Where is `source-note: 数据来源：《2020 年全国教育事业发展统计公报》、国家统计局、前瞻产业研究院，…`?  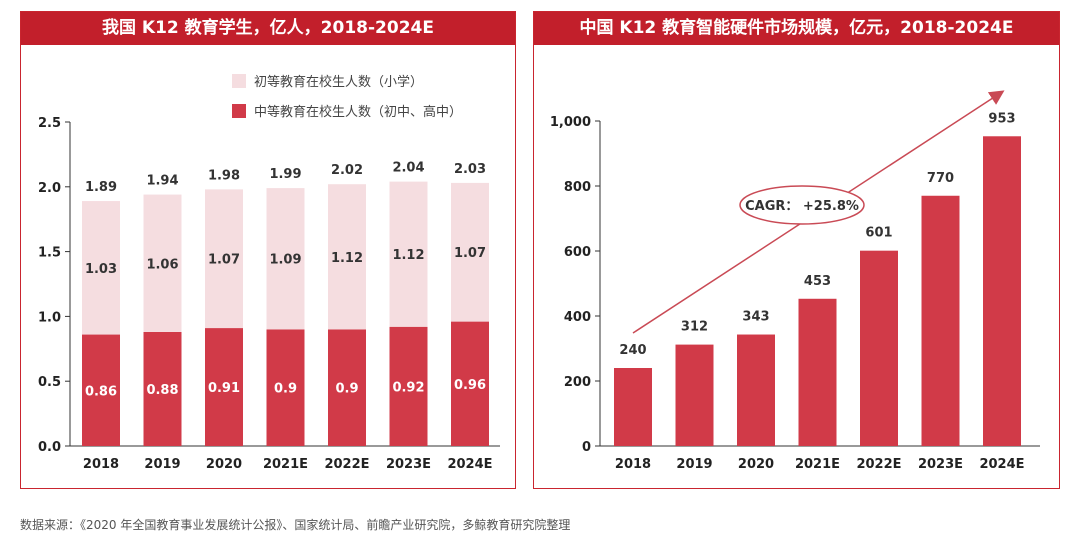 source-note: 数据来源：《2020 年全国教育事业发展统计公报》、国家统计局、前瞻产业研究院，… is located at coordinates (295, 525).